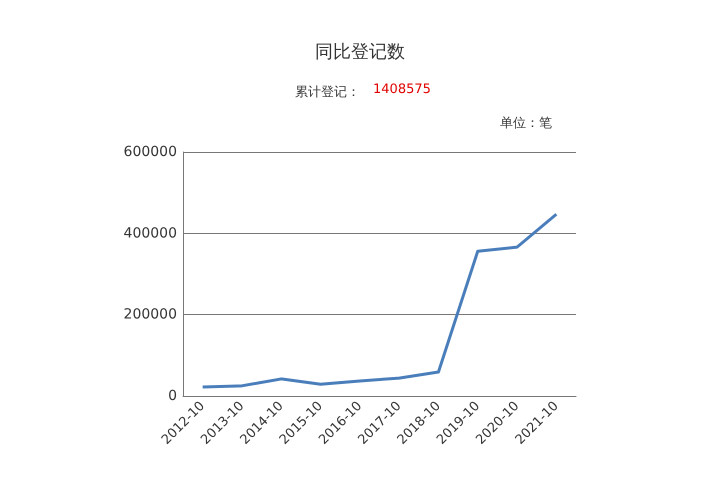  I want to click on y-tick-label: 0, so click(172, 396).